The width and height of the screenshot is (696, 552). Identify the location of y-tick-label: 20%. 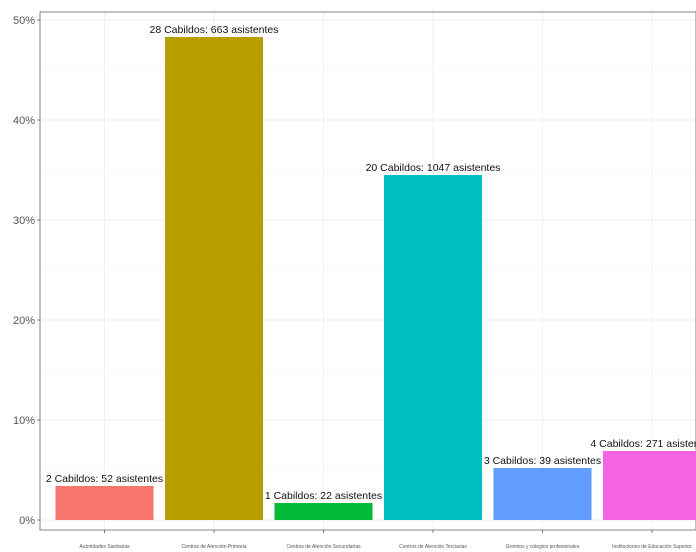
(24, 321).